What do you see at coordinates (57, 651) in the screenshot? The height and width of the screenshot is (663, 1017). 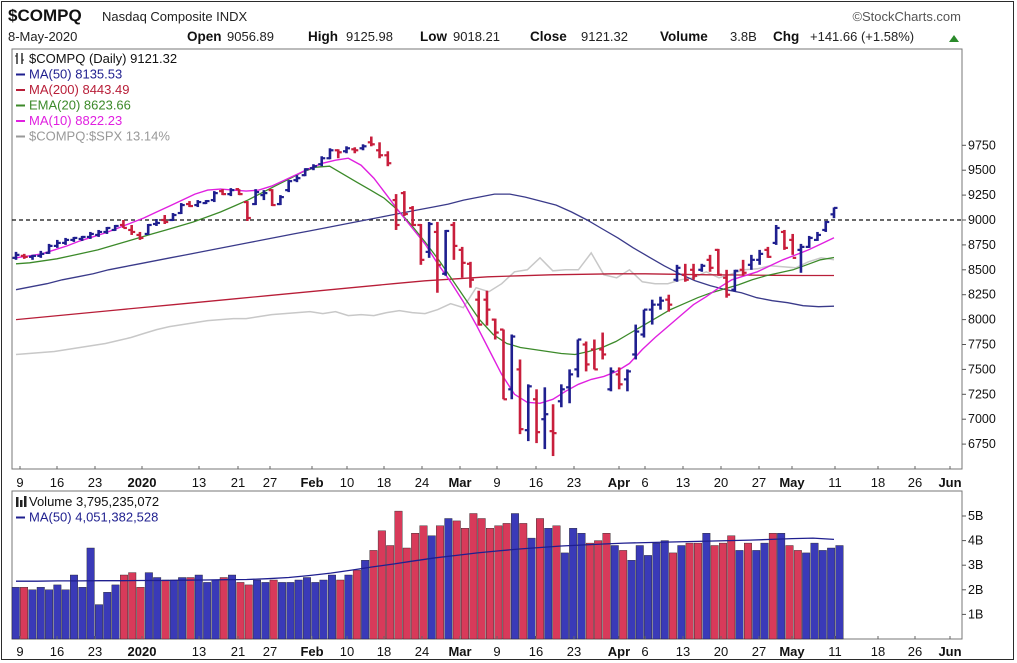 I see `x-axis-bottom-tick-label: 16` at bounding box center [57, 651].